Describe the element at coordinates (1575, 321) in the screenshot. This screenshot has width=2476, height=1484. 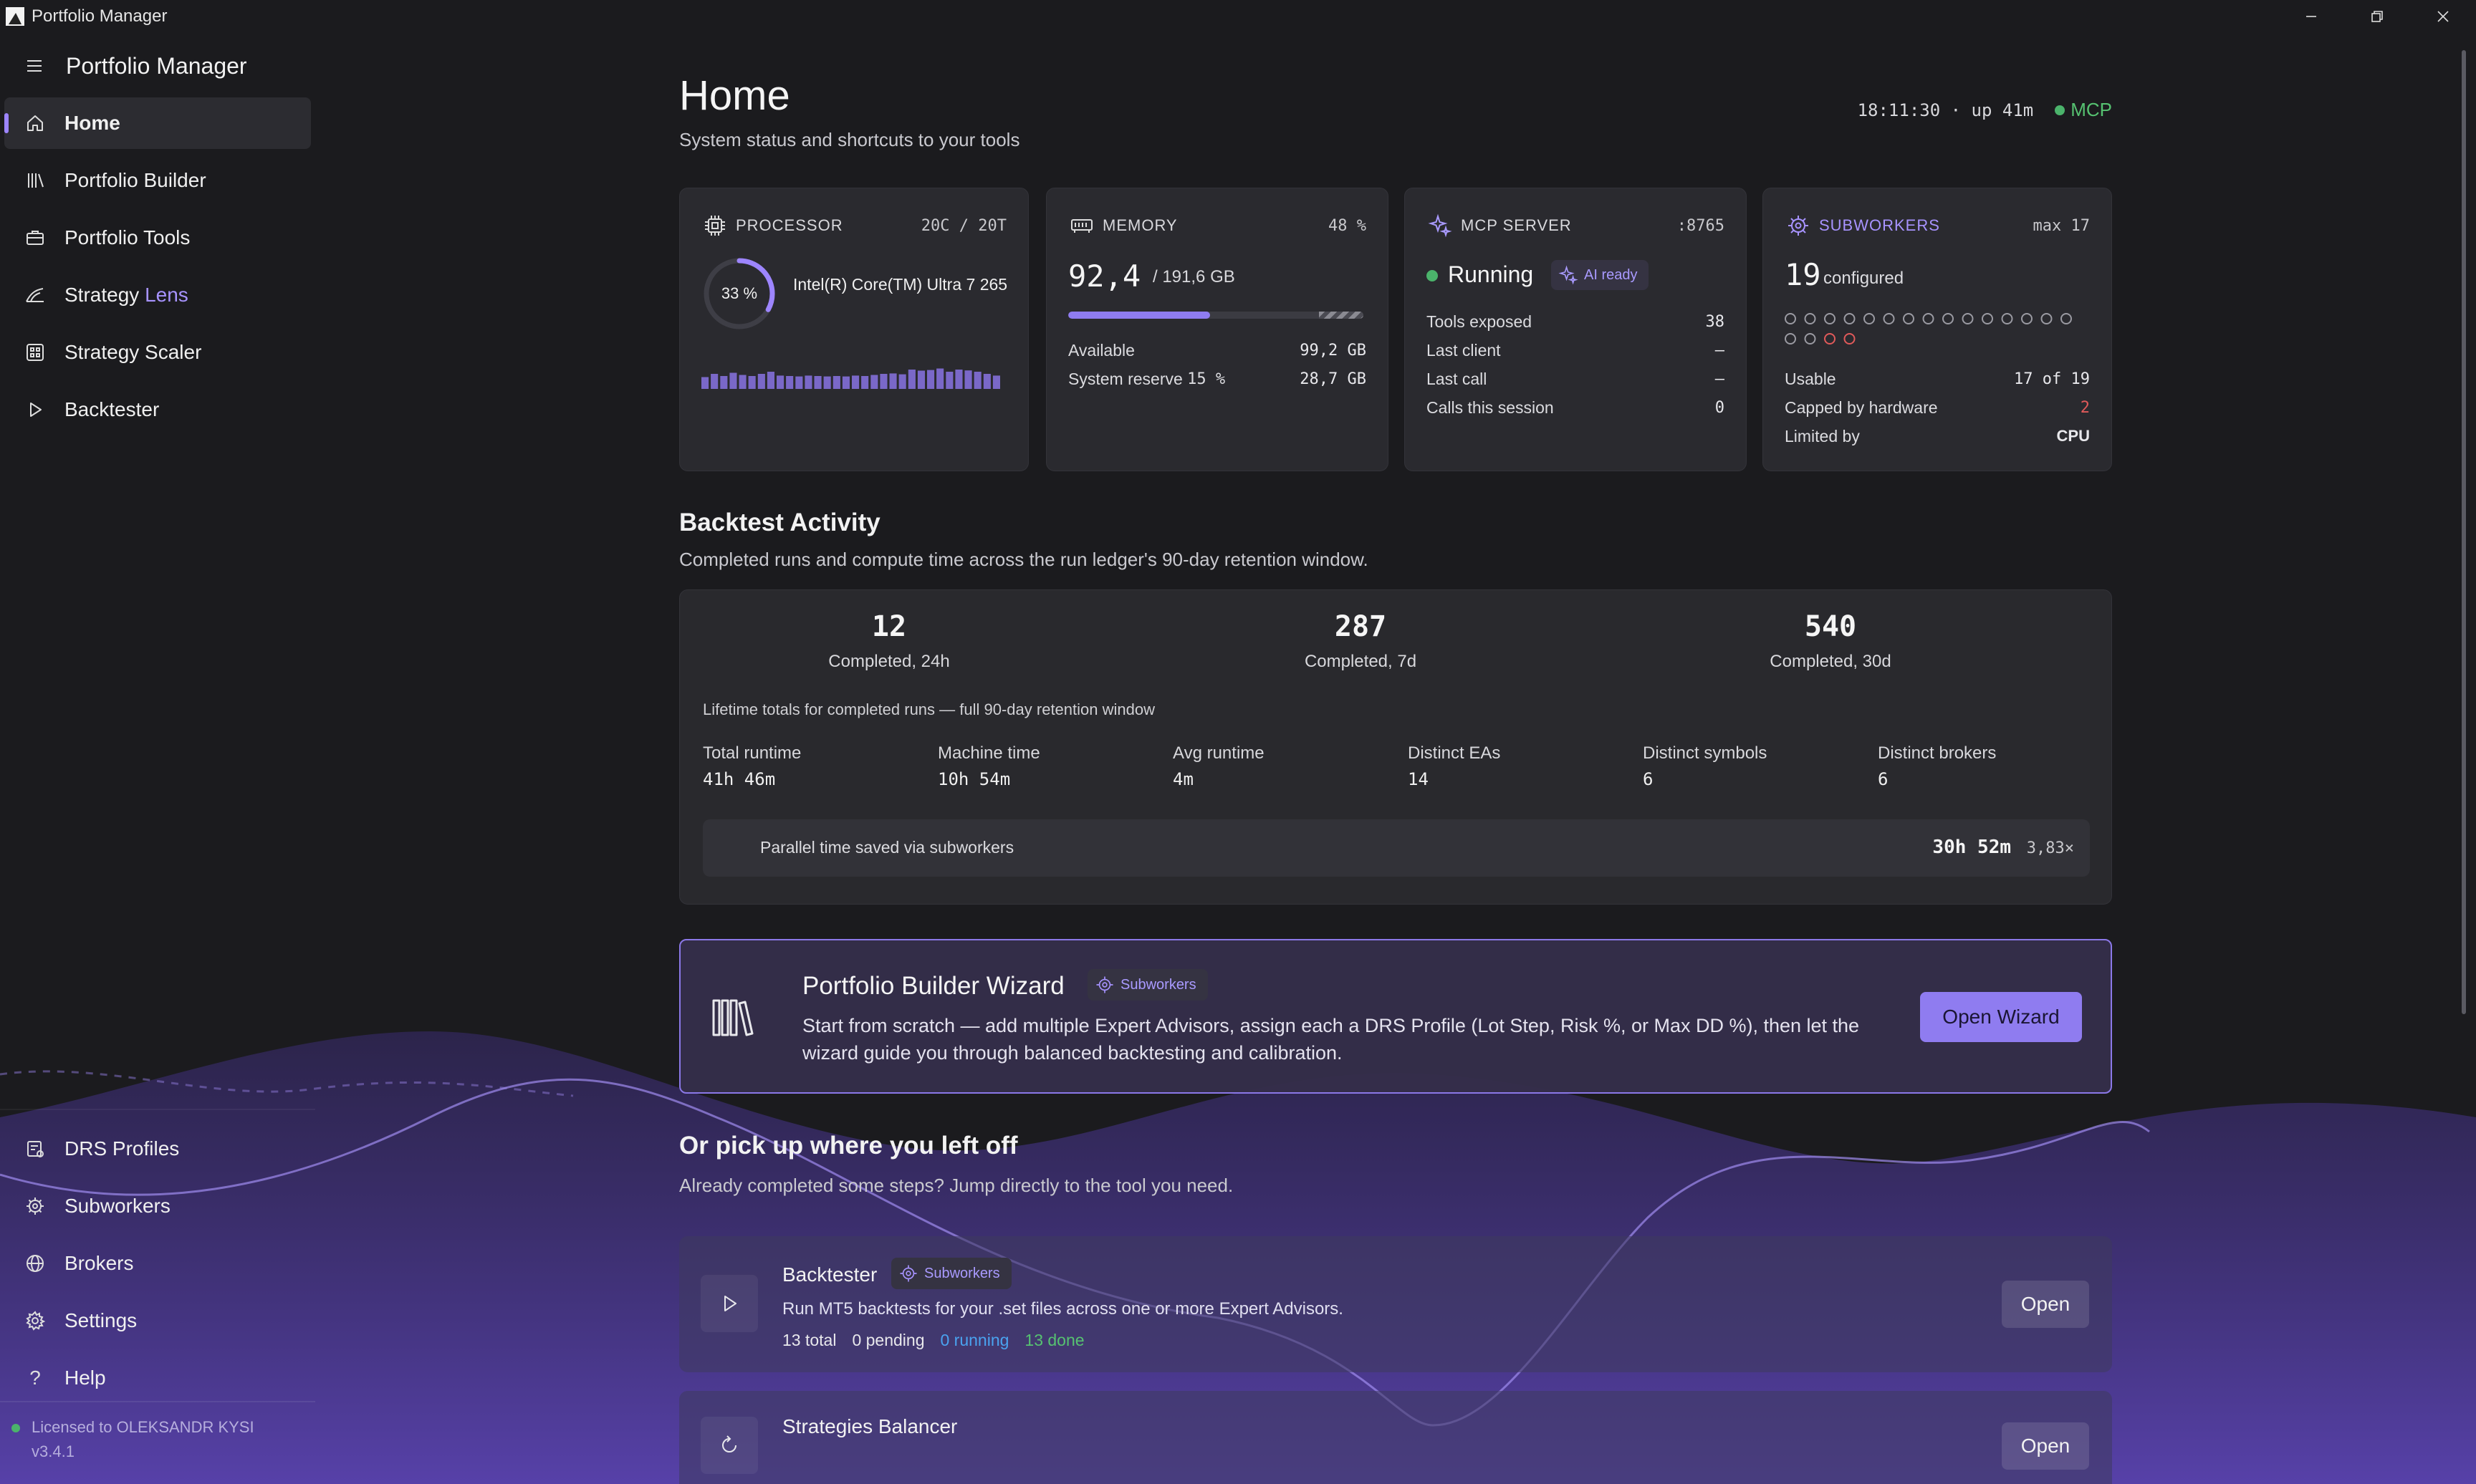
I see `mcp-tools-row: Tools exposed 38` at that location.